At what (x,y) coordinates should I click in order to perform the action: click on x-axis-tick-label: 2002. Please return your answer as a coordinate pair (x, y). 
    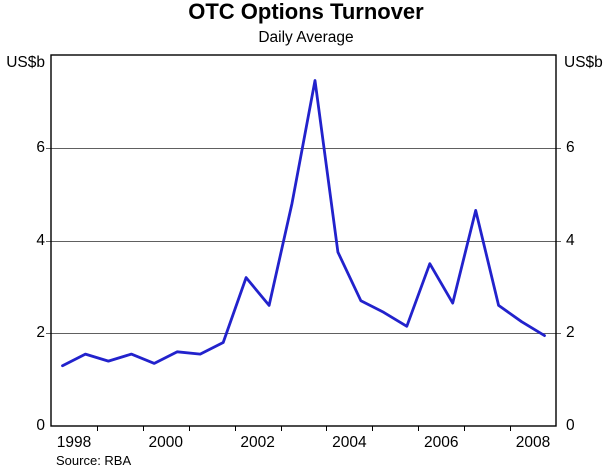
    Looking at the image, I should click on (257, 442).